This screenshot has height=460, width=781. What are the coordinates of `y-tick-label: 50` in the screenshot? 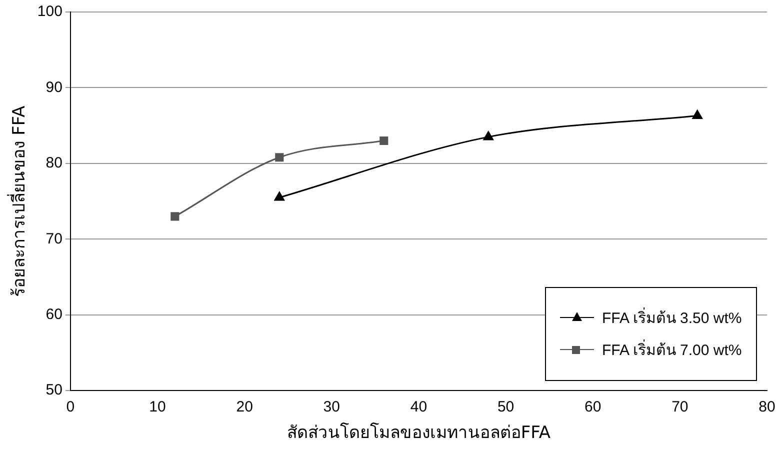 It's located at (54, 390).